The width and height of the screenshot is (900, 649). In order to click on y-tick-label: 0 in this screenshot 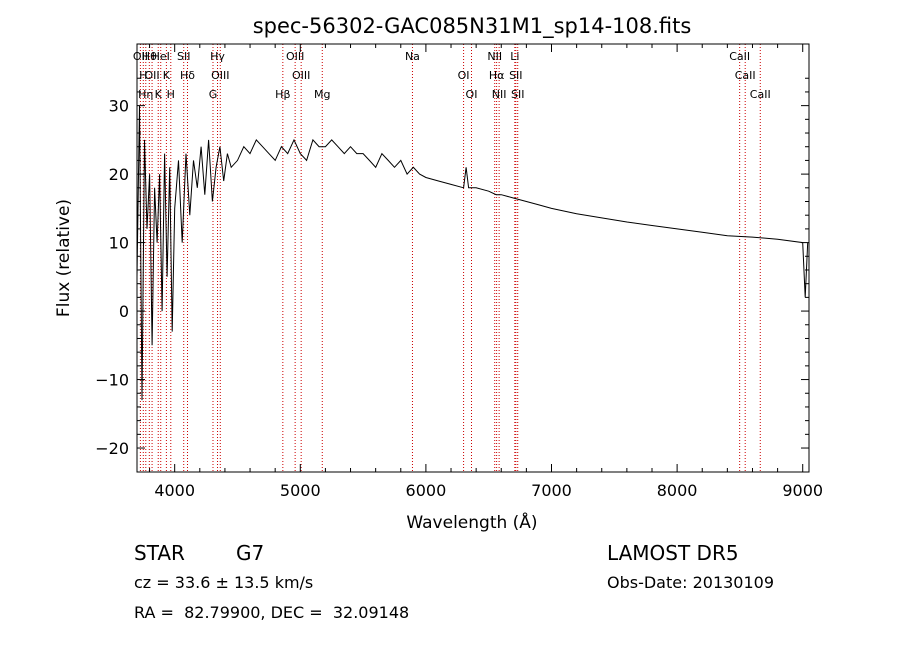, I will do `click(124, 311)`.